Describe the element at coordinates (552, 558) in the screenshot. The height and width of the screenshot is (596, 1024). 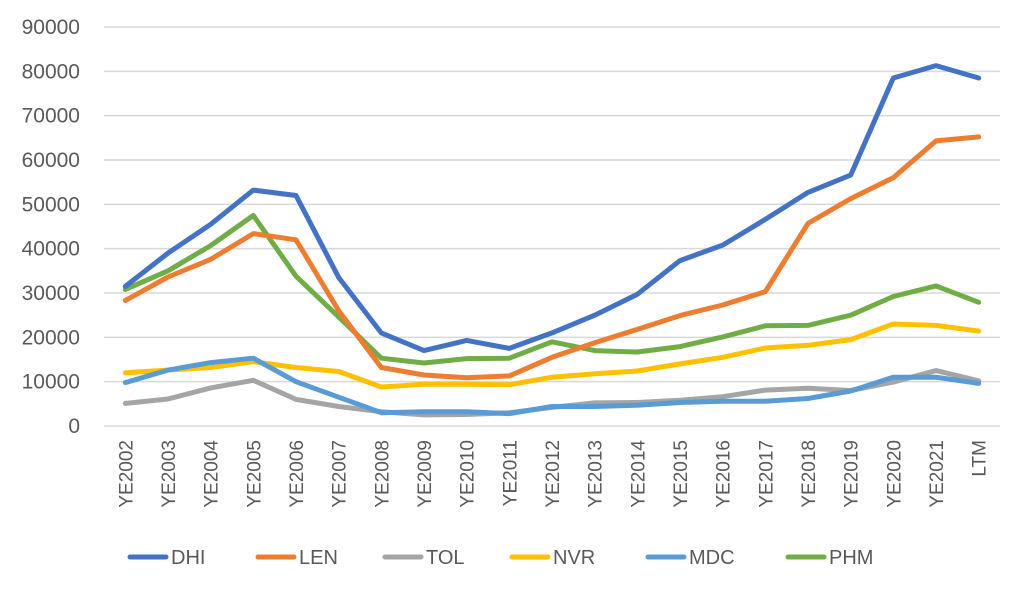
I see `legend-item-nvr: NVR` at that location.